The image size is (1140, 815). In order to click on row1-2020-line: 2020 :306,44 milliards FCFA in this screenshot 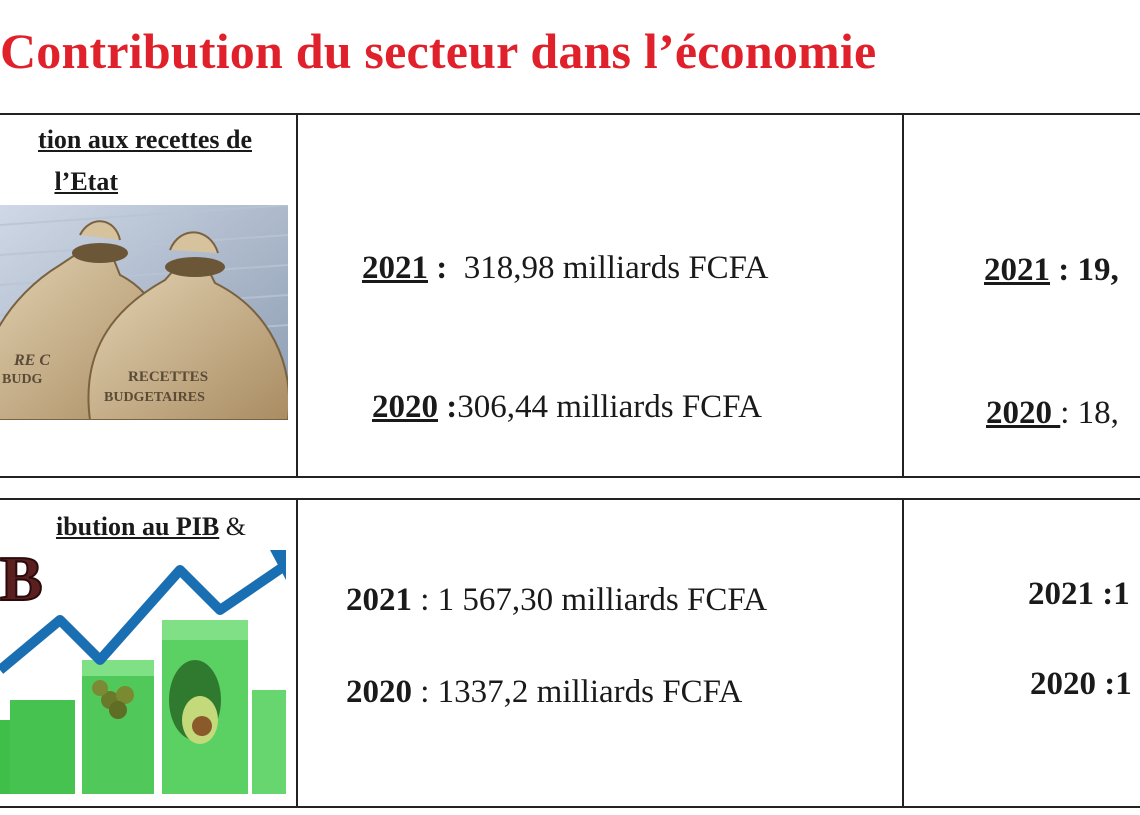, I will do `click(567, 407)`.